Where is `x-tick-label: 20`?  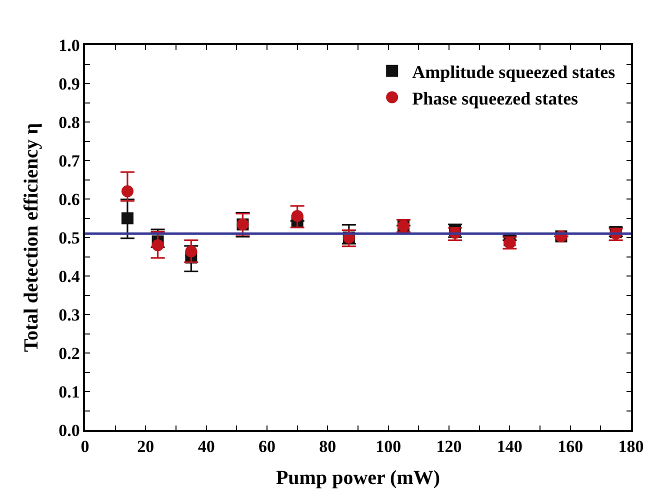 x-tick-label: 20 is located at coordinates (145, 446).